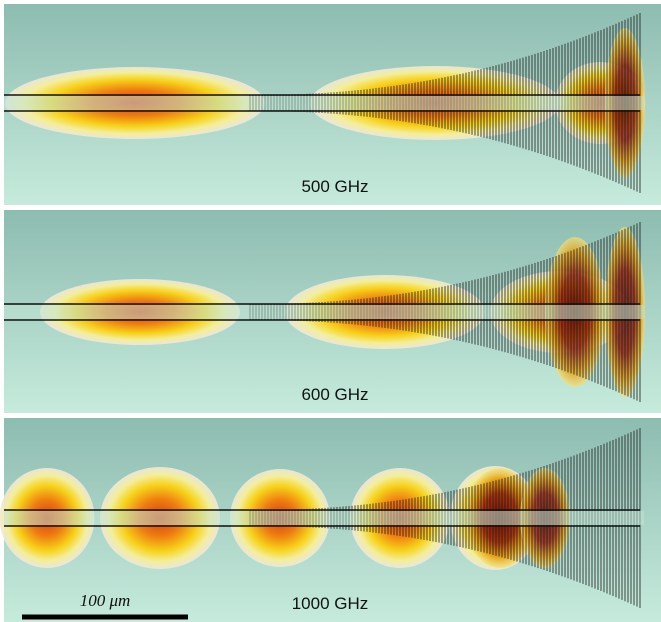  What do you see at coordinates (334, 394) in the screenshot?
I see `frequency-label: 600 GHz` at bounding box center [334, 394].